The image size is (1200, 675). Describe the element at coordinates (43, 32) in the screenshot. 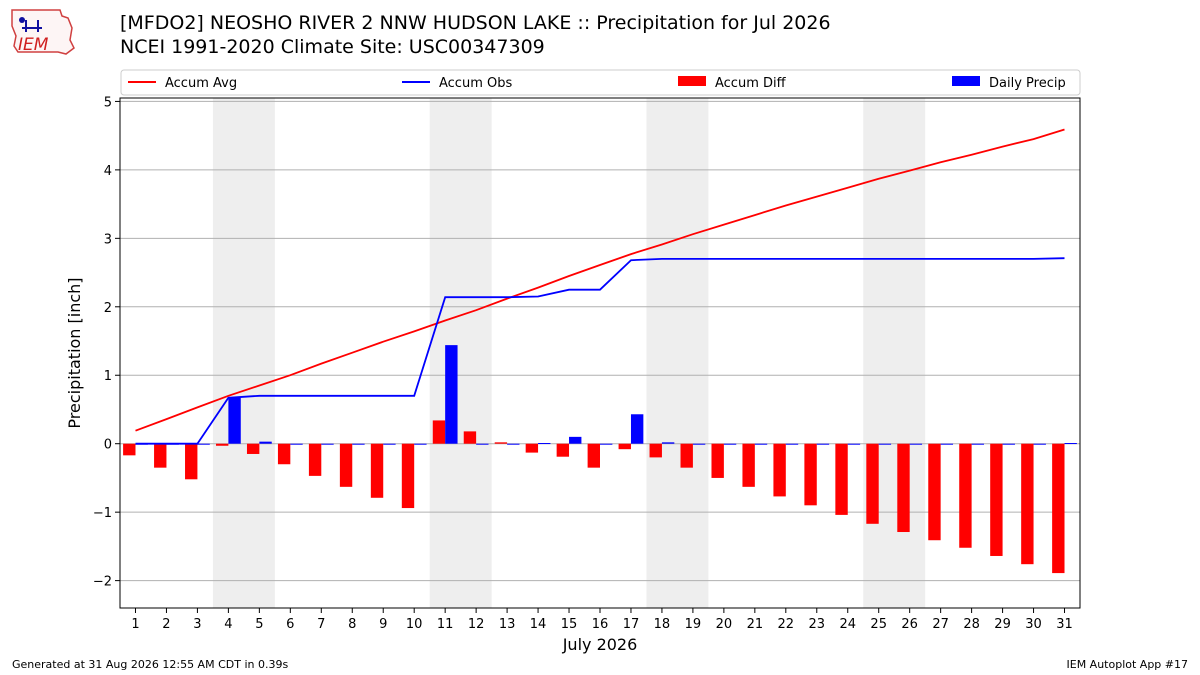

I see `iem-logo: IEM` at that location.